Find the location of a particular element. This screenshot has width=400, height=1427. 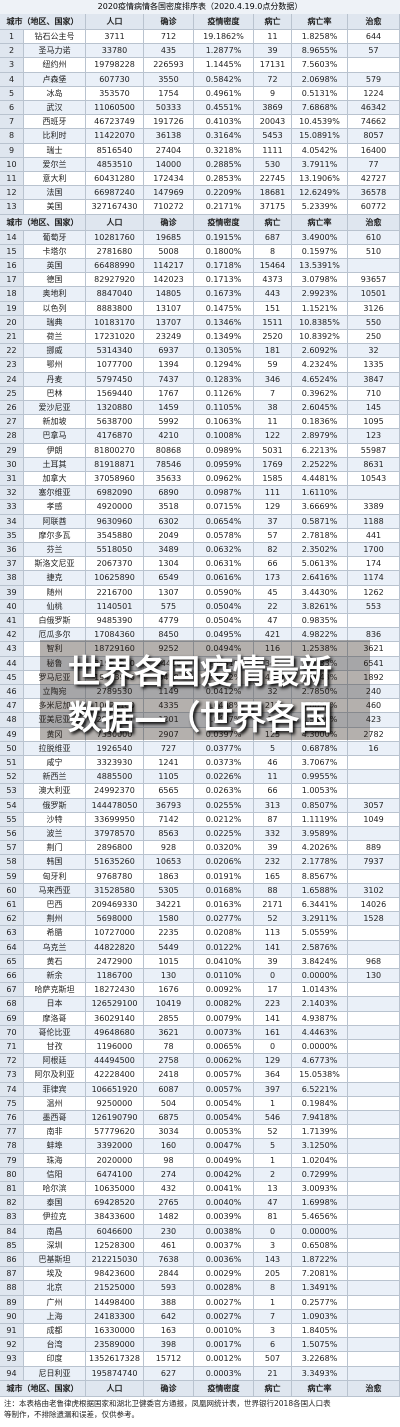

table-cell: 0.0397% is located at coordinates (224, 734).